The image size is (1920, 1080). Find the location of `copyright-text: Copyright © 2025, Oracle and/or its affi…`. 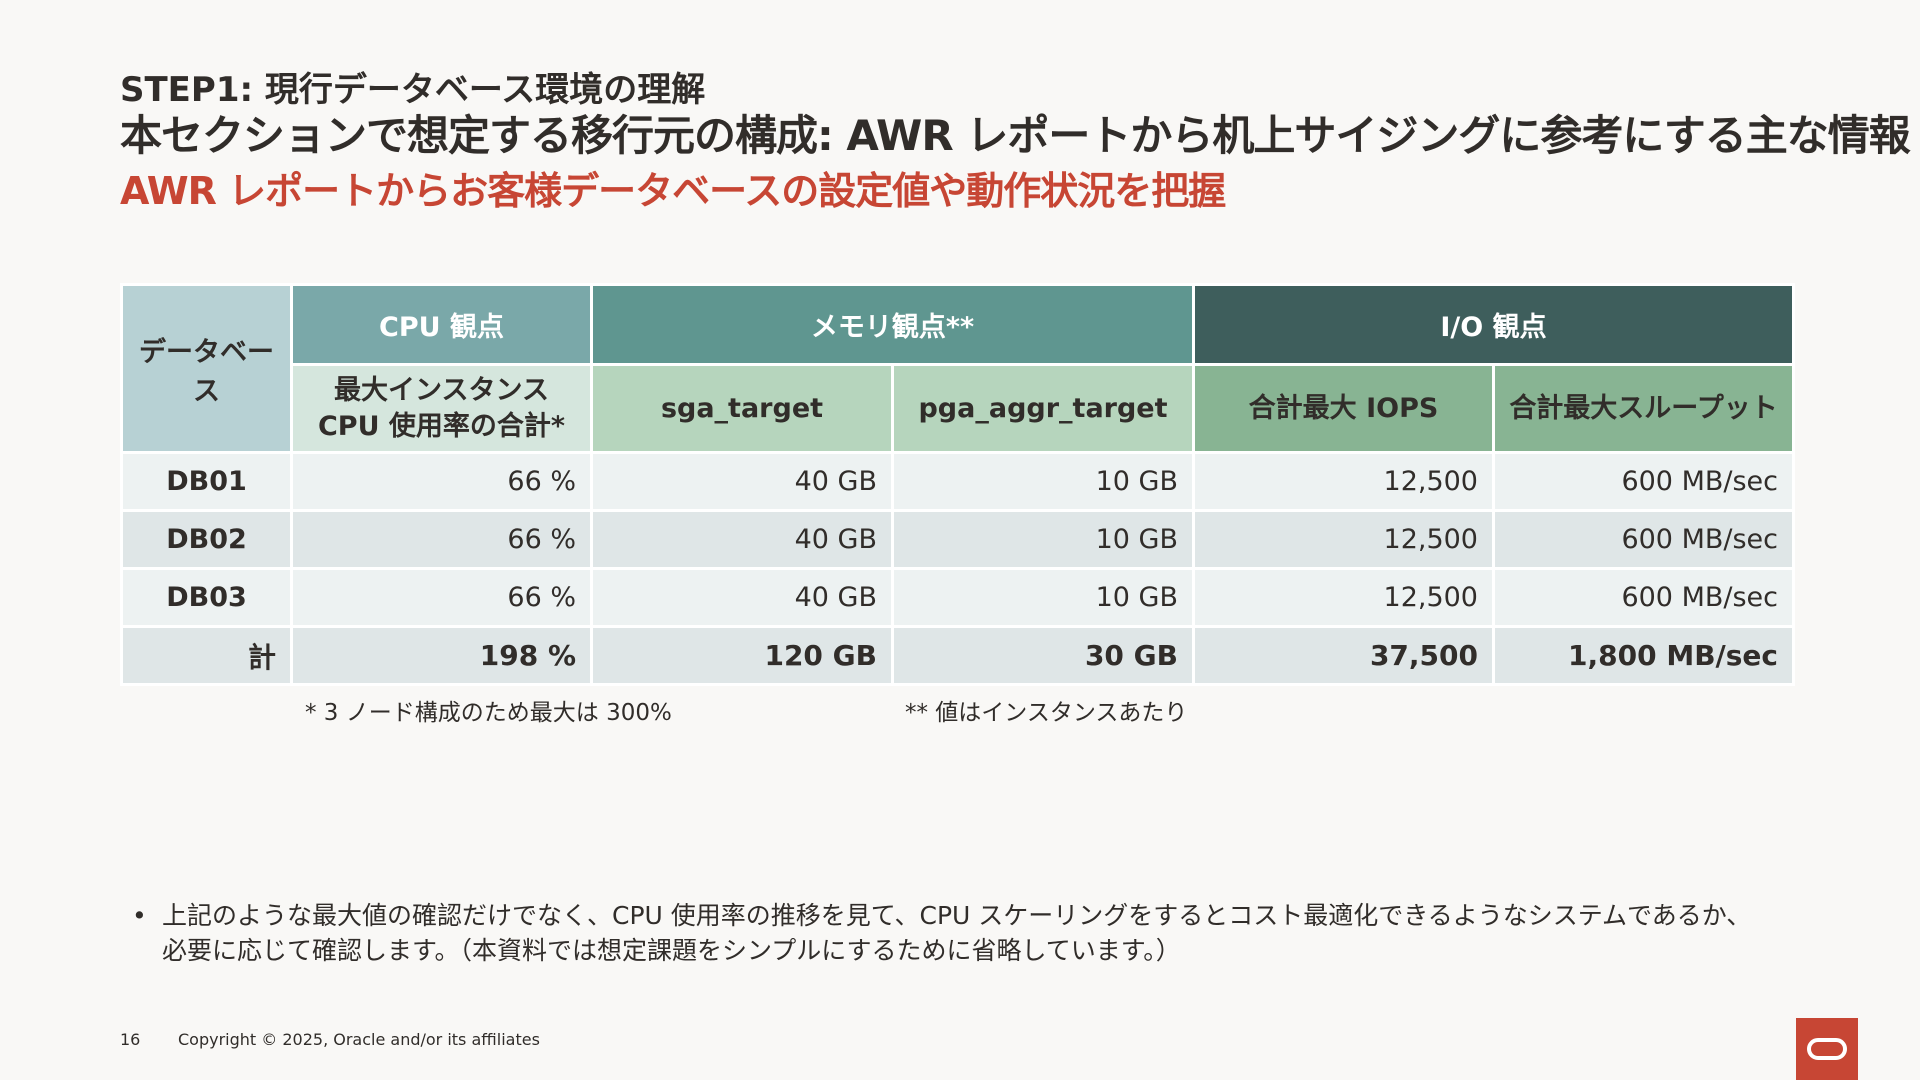

copyright-text: Copyright © 2025, Oracle and/or its affi… is located at coordinates (359, 1039).